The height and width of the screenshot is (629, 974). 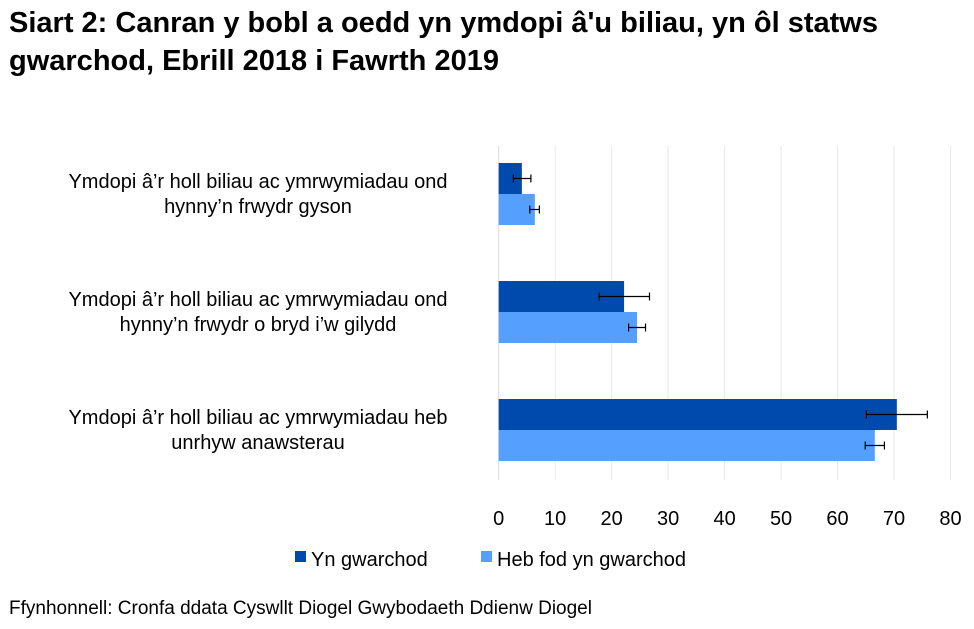 I want to click on x-tick-label: 0, so click(x=498, y=519).